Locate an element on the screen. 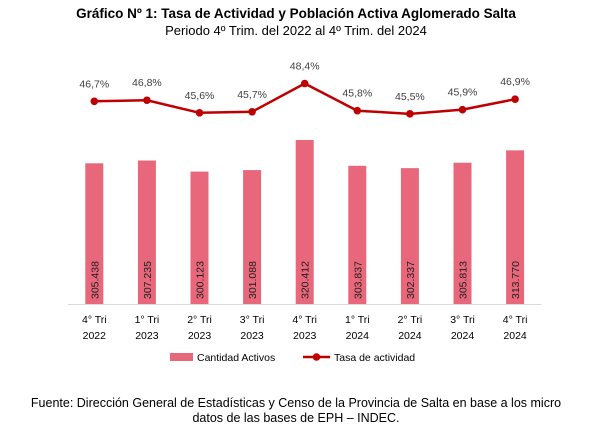 This screenshot has height=432, width=592. rate-value-label: 45,7% is located at coordinates (252, 95).